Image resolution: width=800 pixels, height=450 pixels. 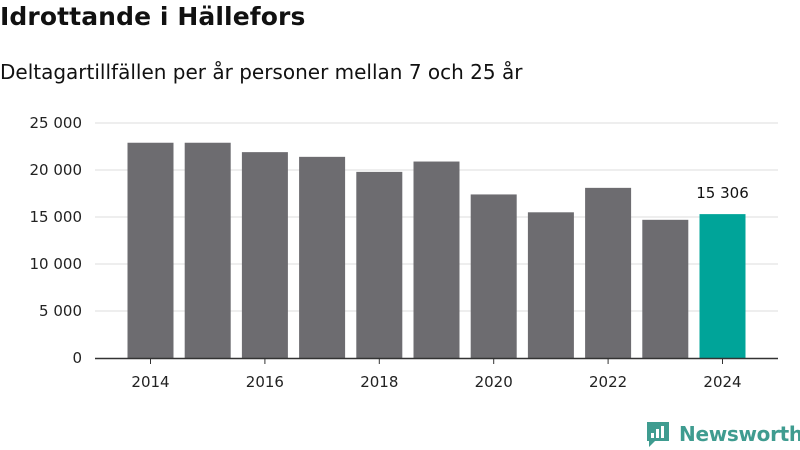 I want to click on y-tick-label: 10 000, so click(x=56, y=264).